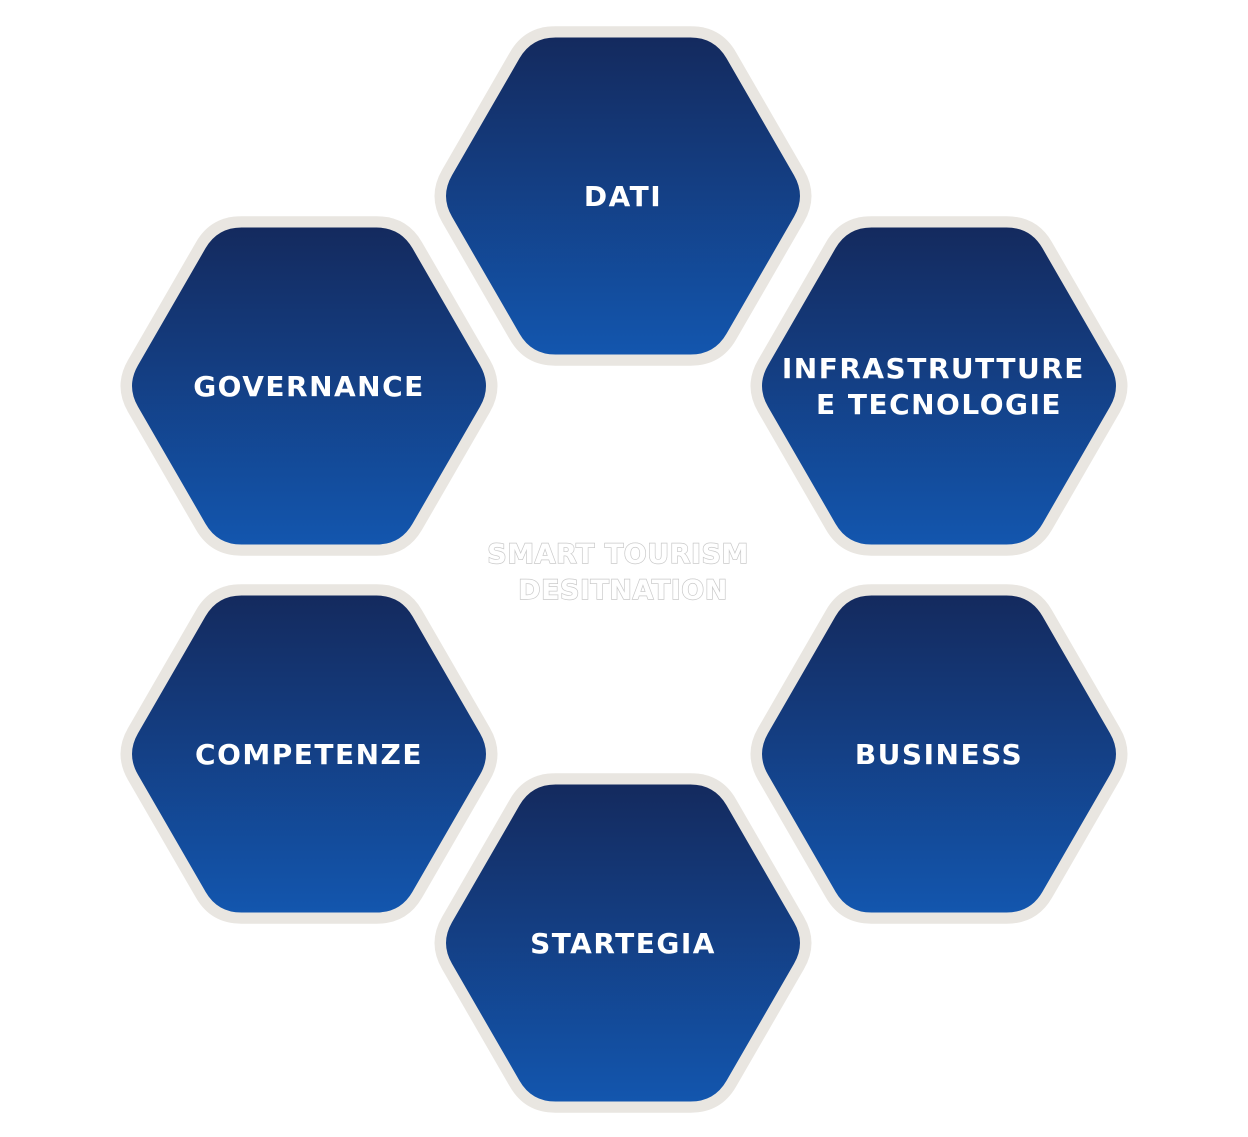 This screenshot has height=1137, width=1248. I want to click on center-title-line: SMART TOURISM, so click(618, 554).